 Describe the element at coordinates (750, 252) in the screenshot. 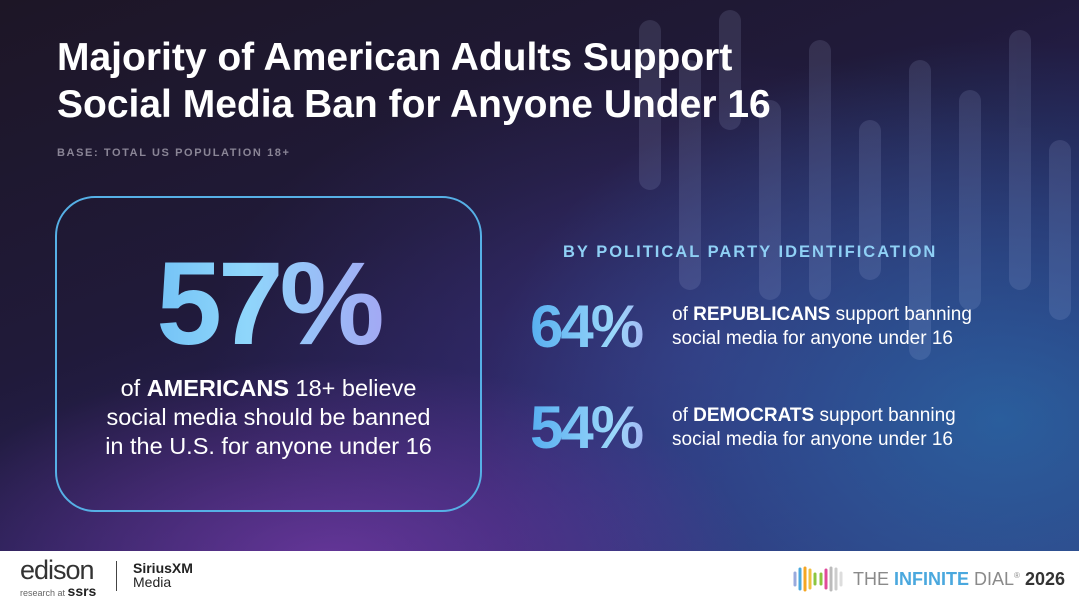

I see `party-heading: BY POLITICAL PARTY IDENTIFICATION` at that location.